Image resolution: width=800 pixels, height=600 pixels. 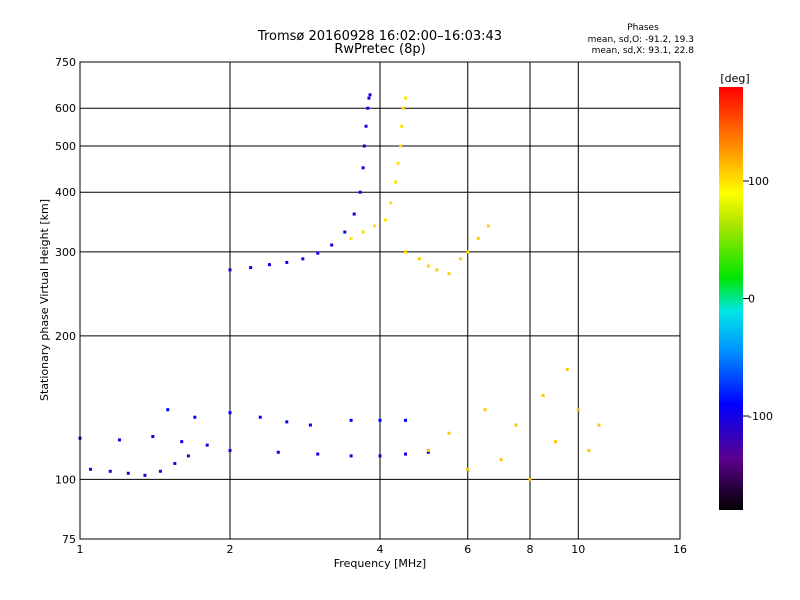 What do you see at coordinates (379, 49) in the screenshot?
I see `chart-subtitle: RwPretec (8p)` at bounding box center [379, 49].